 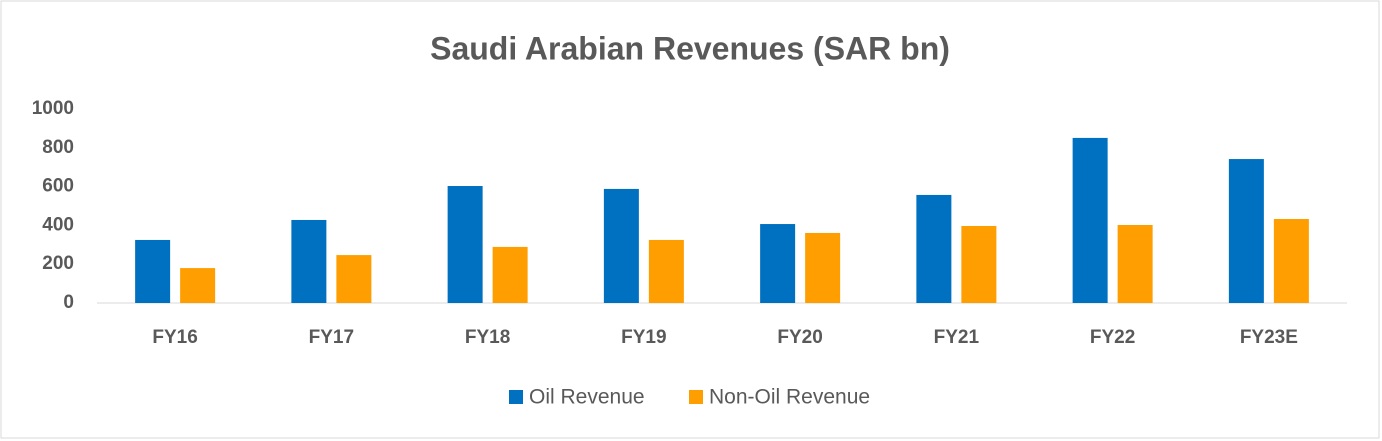 I want to click on legend-label: Oil Revenue, so click(x=587, y=397).